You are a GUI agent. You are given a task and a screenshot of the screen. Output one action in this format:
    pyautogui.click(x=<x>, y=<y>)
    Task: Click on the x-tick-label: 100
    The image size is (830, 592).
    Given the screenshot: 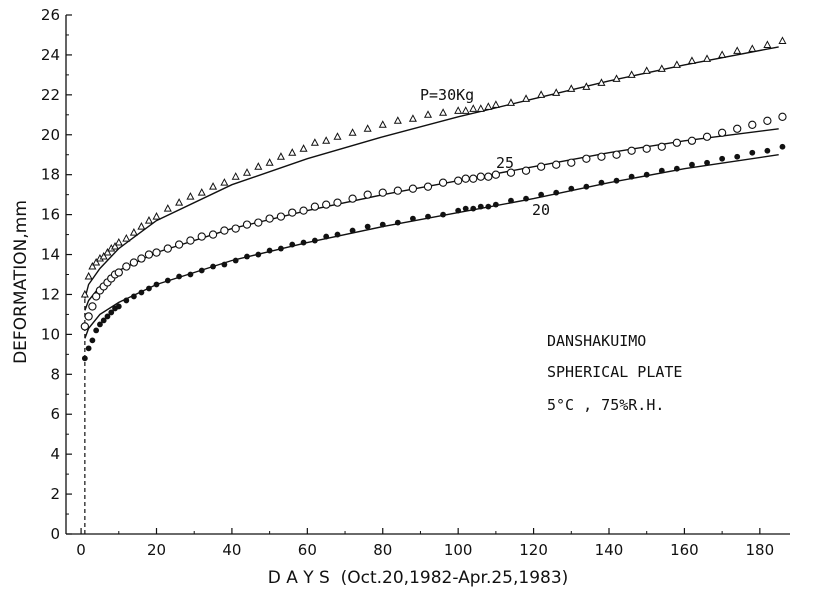 What is the action you would take?
    pyautogui.click(x=458, y=550)
    